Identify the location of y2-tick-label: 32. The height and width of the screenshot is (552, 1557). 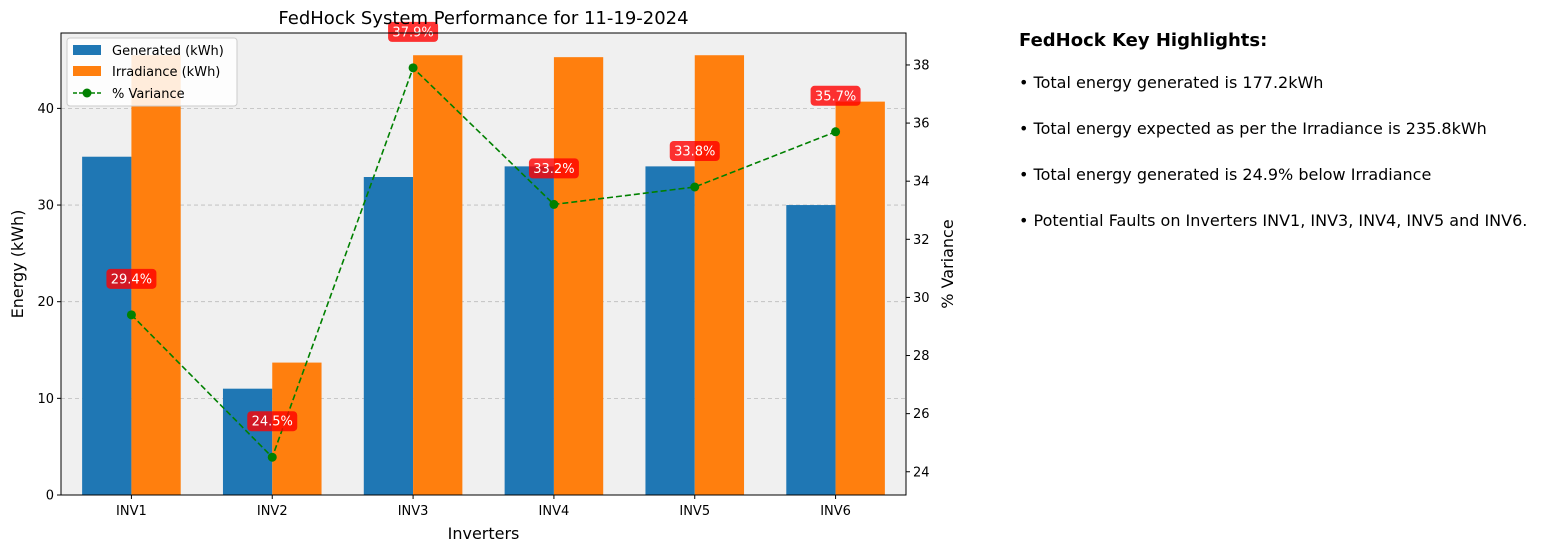
(921, 240).